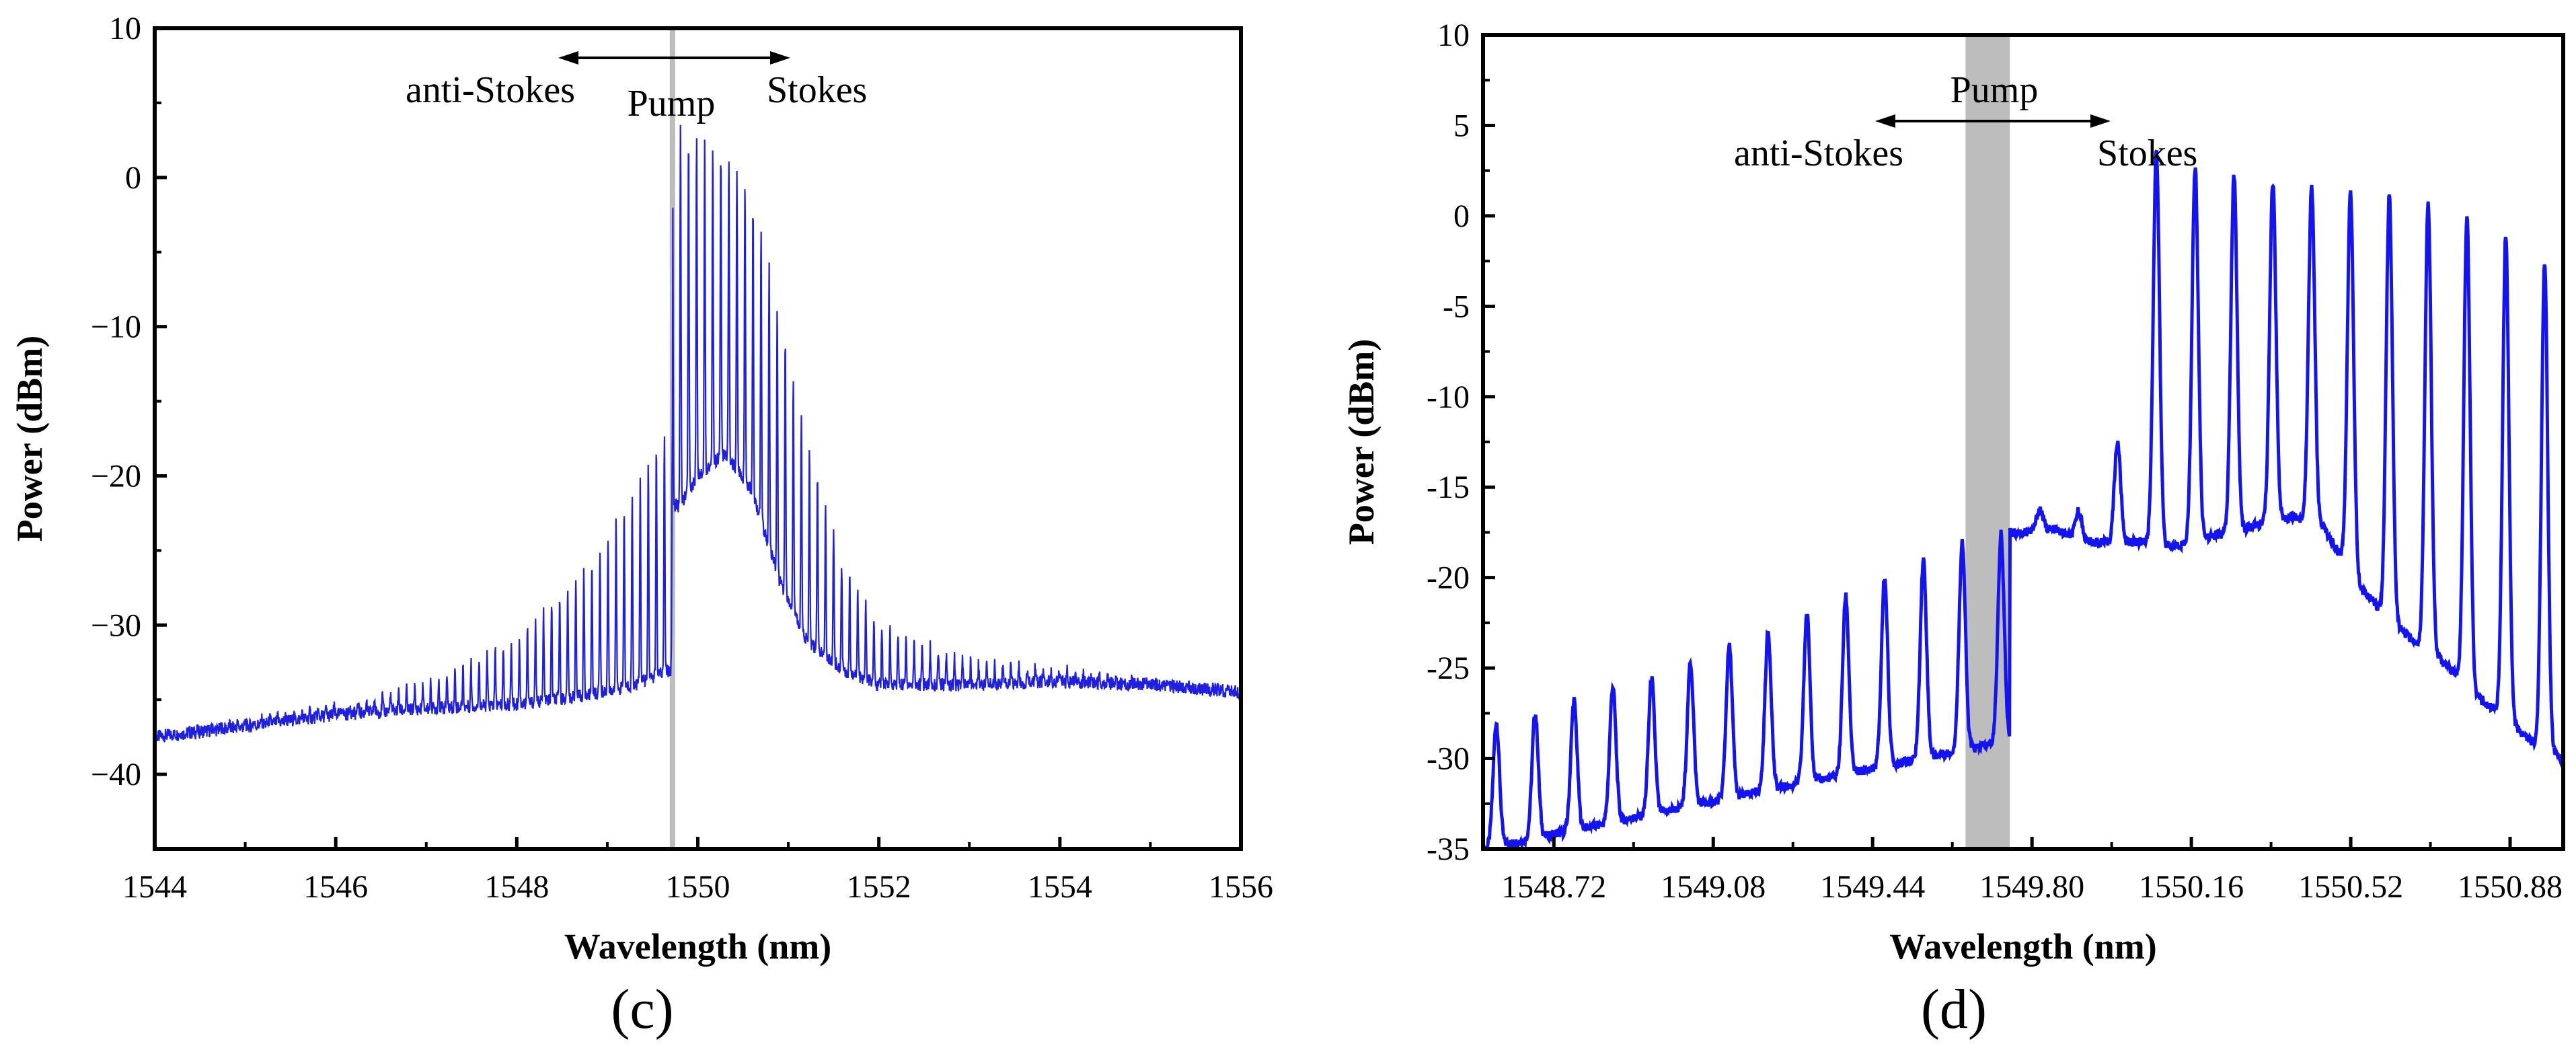 This screenshot has width=2576, height=1046. I want to click on x-tick-label: 1556, so click(1241, 887).